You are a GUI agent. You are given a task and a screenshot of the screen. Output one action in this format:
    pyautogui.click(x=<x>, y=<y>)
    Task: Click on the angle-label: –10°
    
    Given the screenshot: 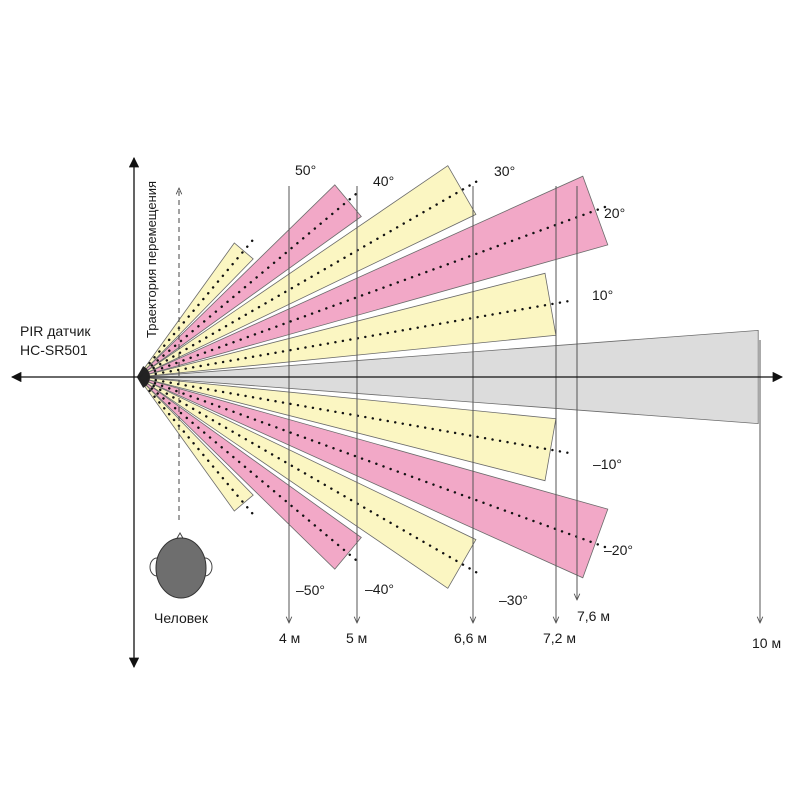 What is the action you would take?
    pyautogui.click(x=607, y=464)
    